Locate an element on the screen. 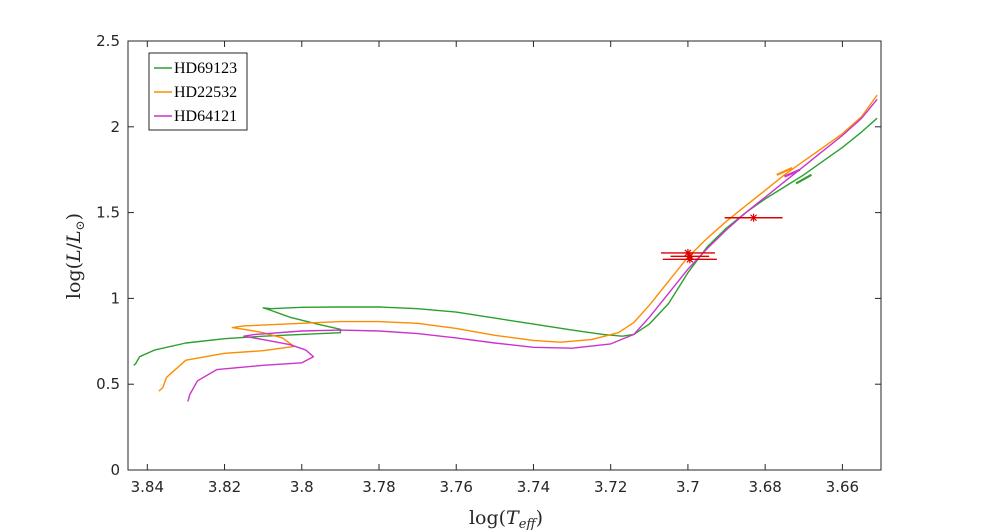 Image resolution: width=981 pixels, height=530 pixels. x-tick-label: 3.74 is located at coordinates (533, 487).